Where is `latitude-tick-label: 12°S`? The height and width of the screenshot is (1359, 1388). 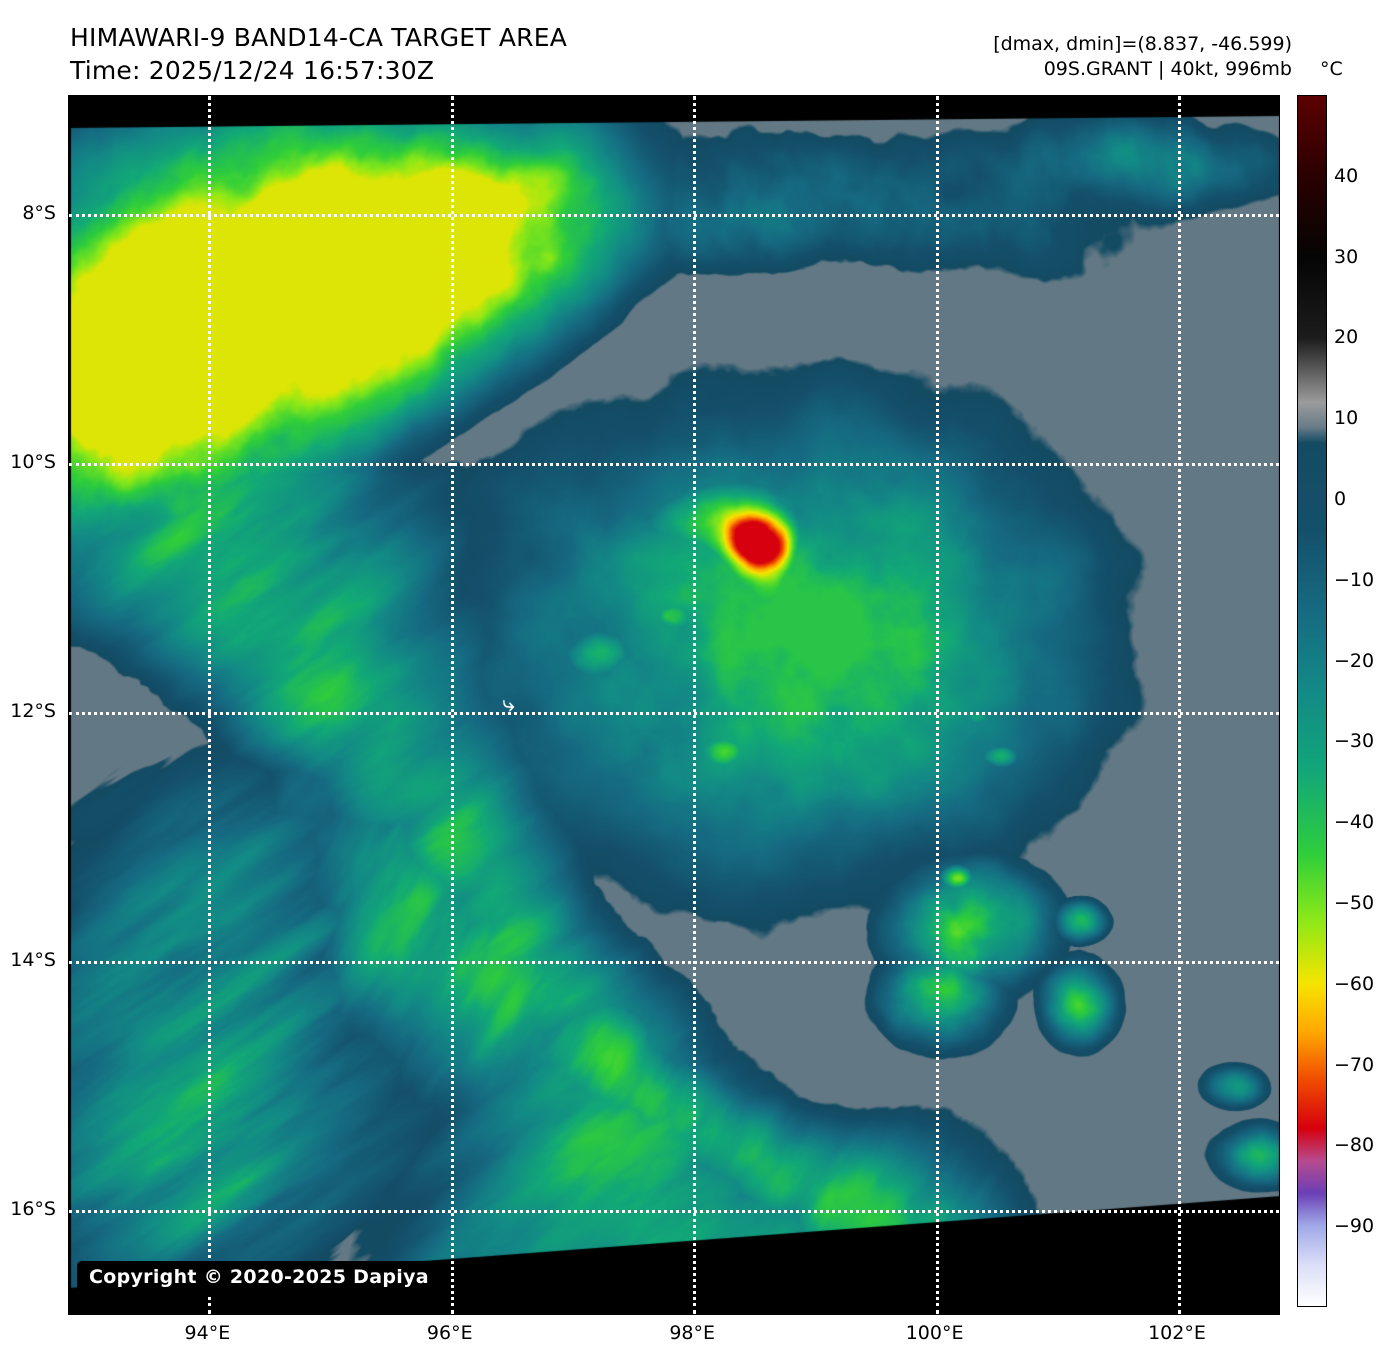 latitude-tick-label: 12°S is located at coordinates (33, 711).